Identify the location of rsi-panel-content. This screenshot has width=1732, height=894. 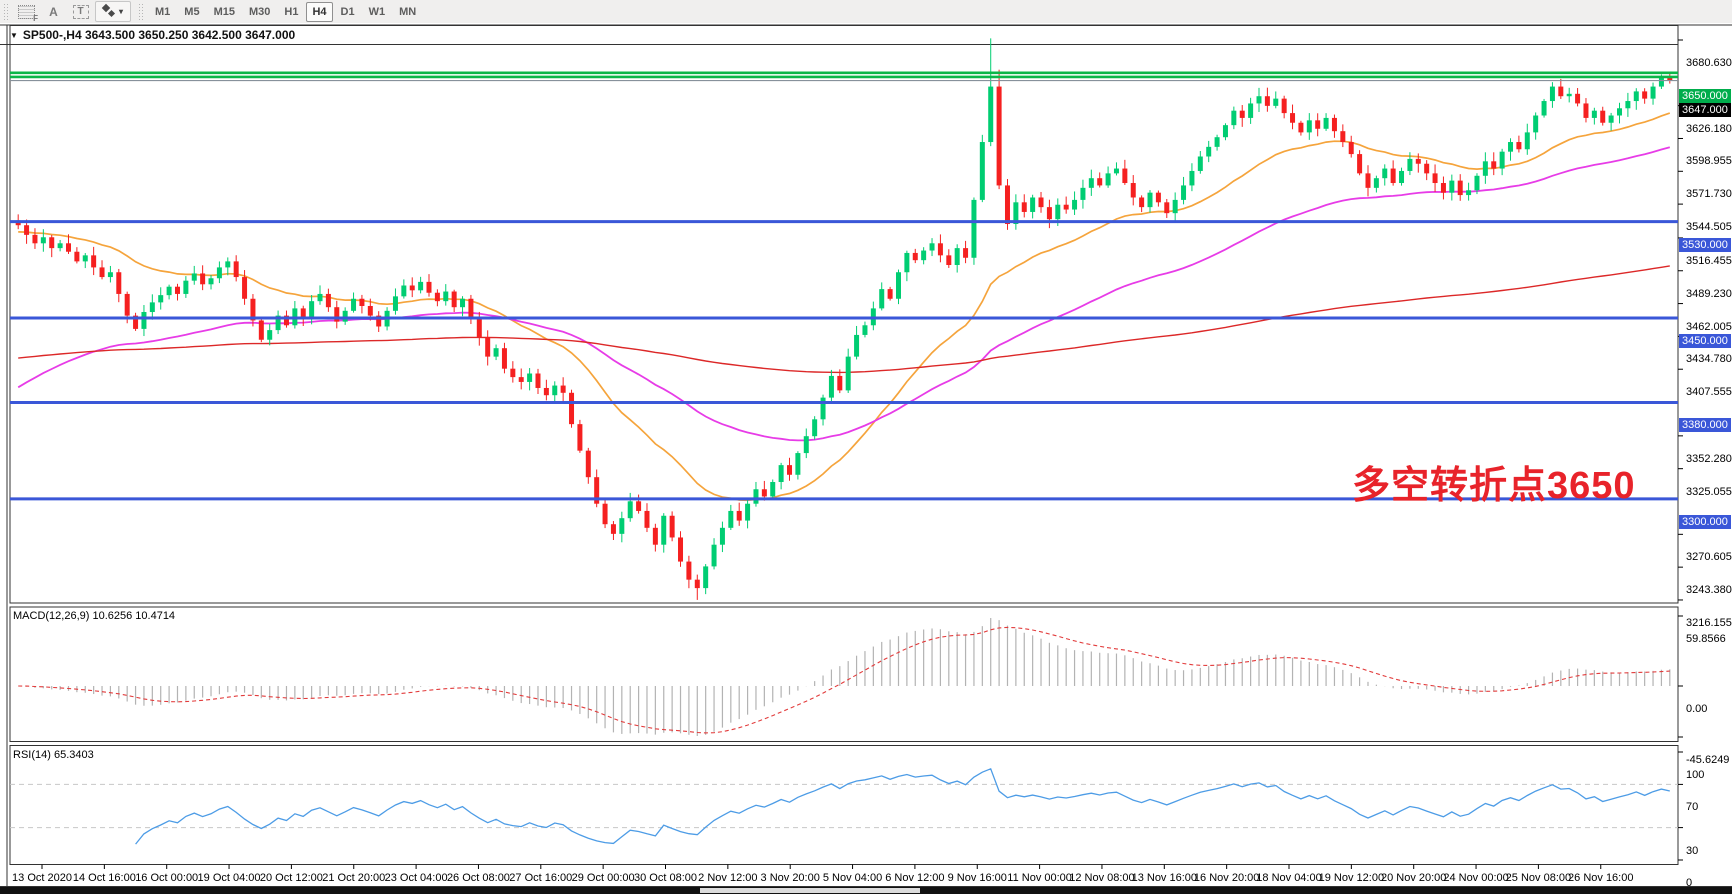
(844, 806).